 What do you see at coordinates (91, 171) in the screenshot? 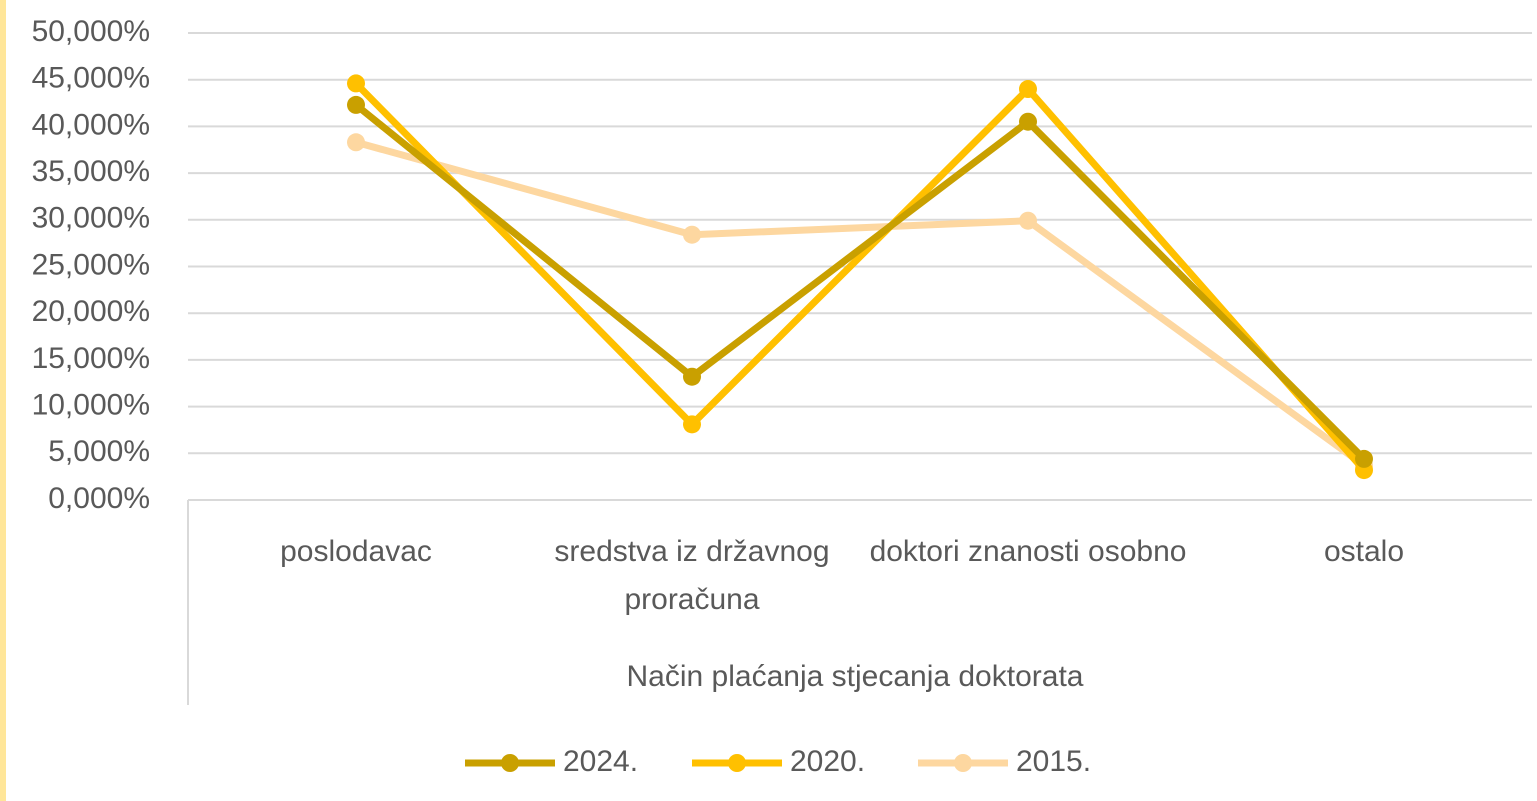
I see `y-tick-label: 35,000%` at bounding box center [91, 171].